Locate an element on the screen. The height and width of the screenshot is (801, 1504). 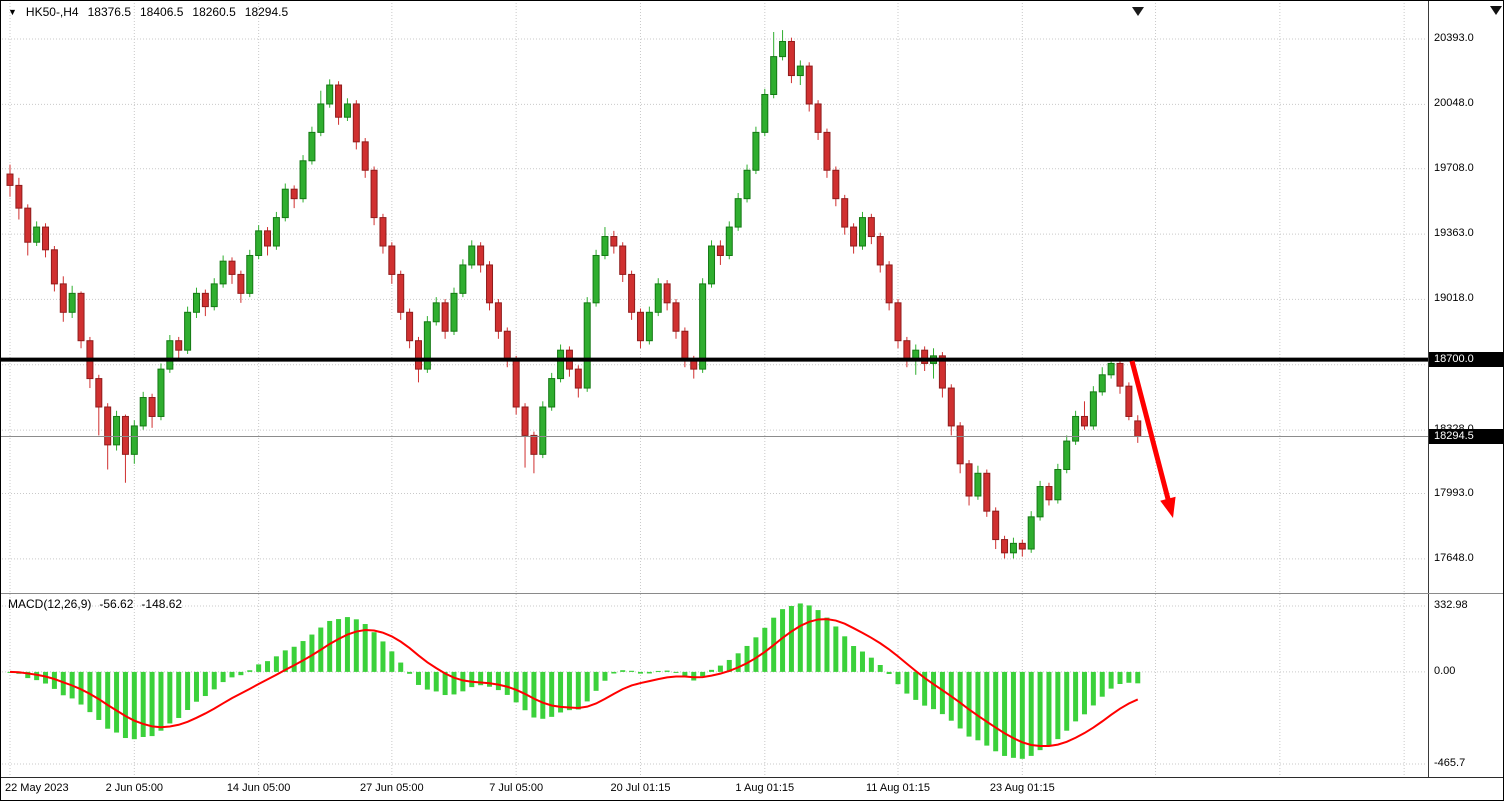
trend-arrow-shaft is located at coordinates (1150, 430).